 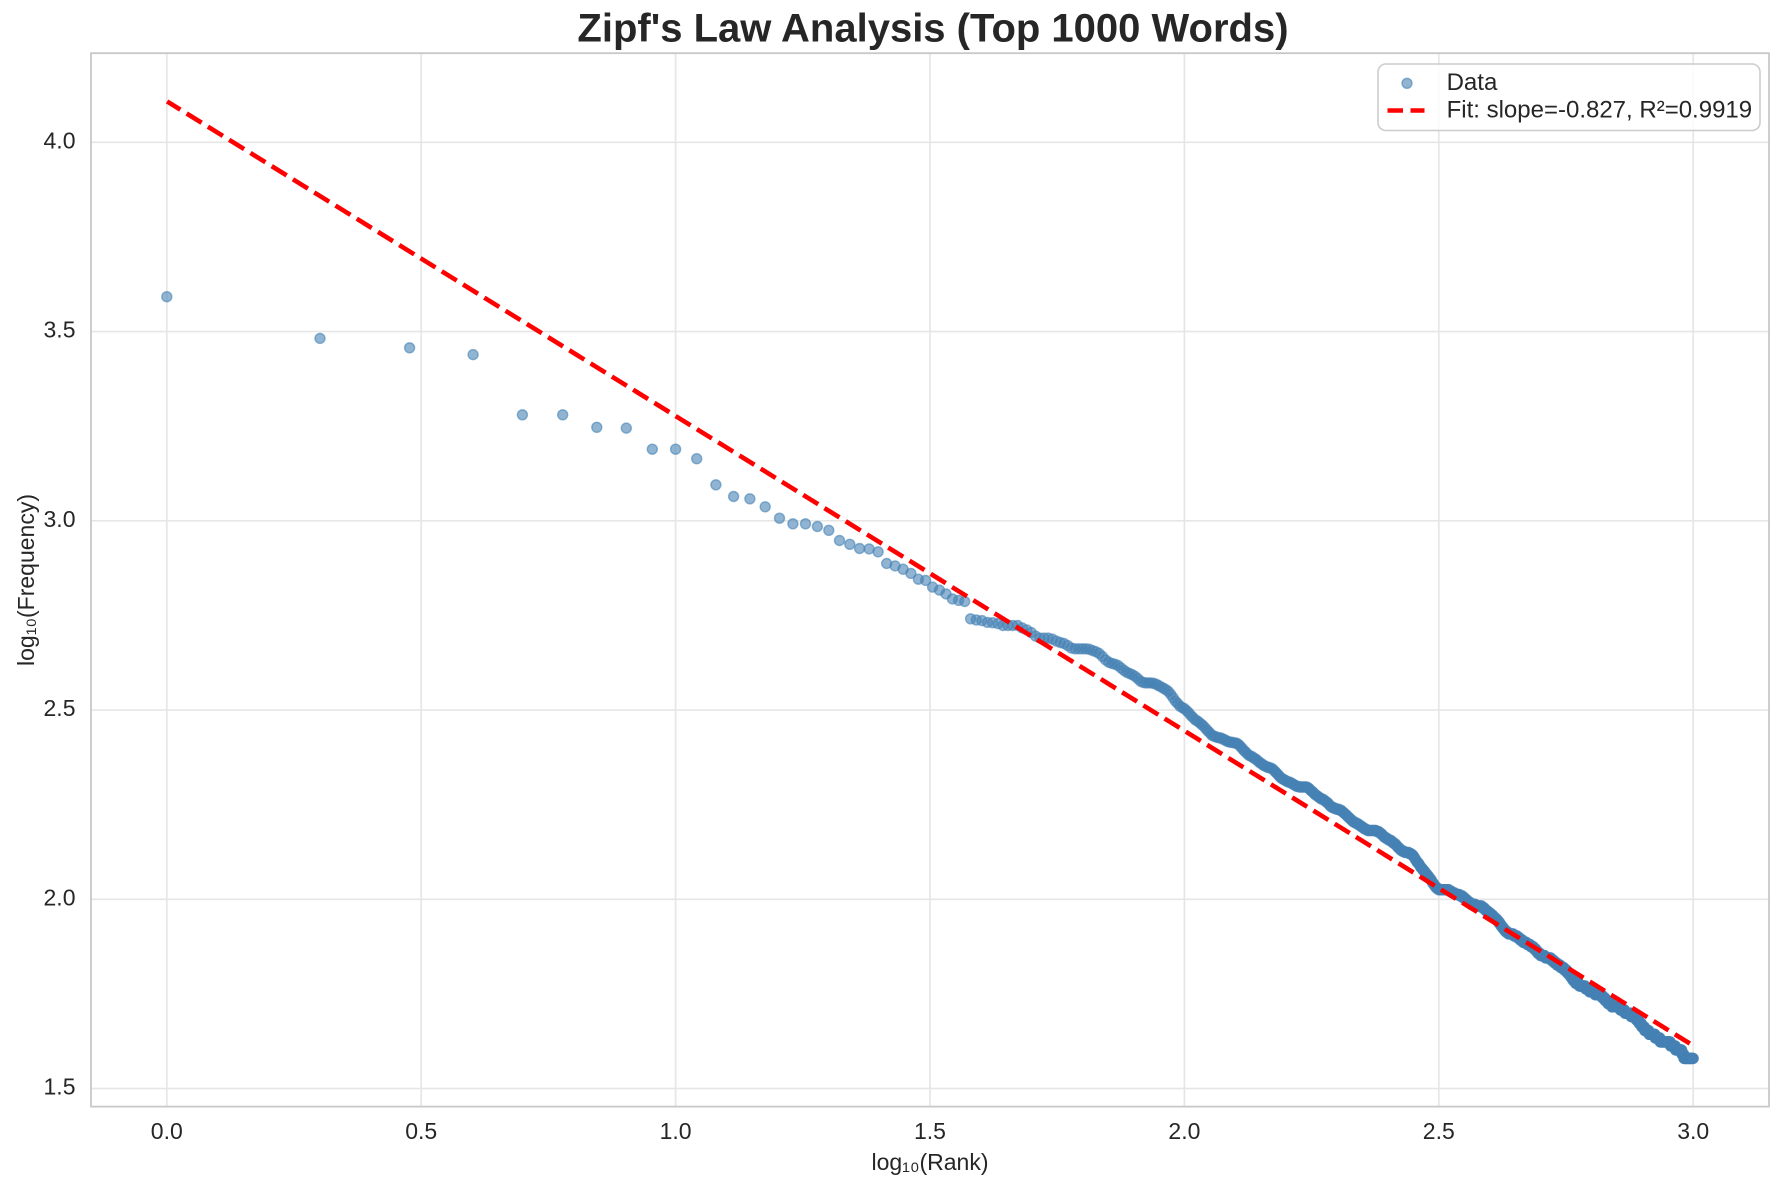 I want to click on svg-text: Fit: slope=-0.827, R²=0.9919, so click(x=1600, y=110).